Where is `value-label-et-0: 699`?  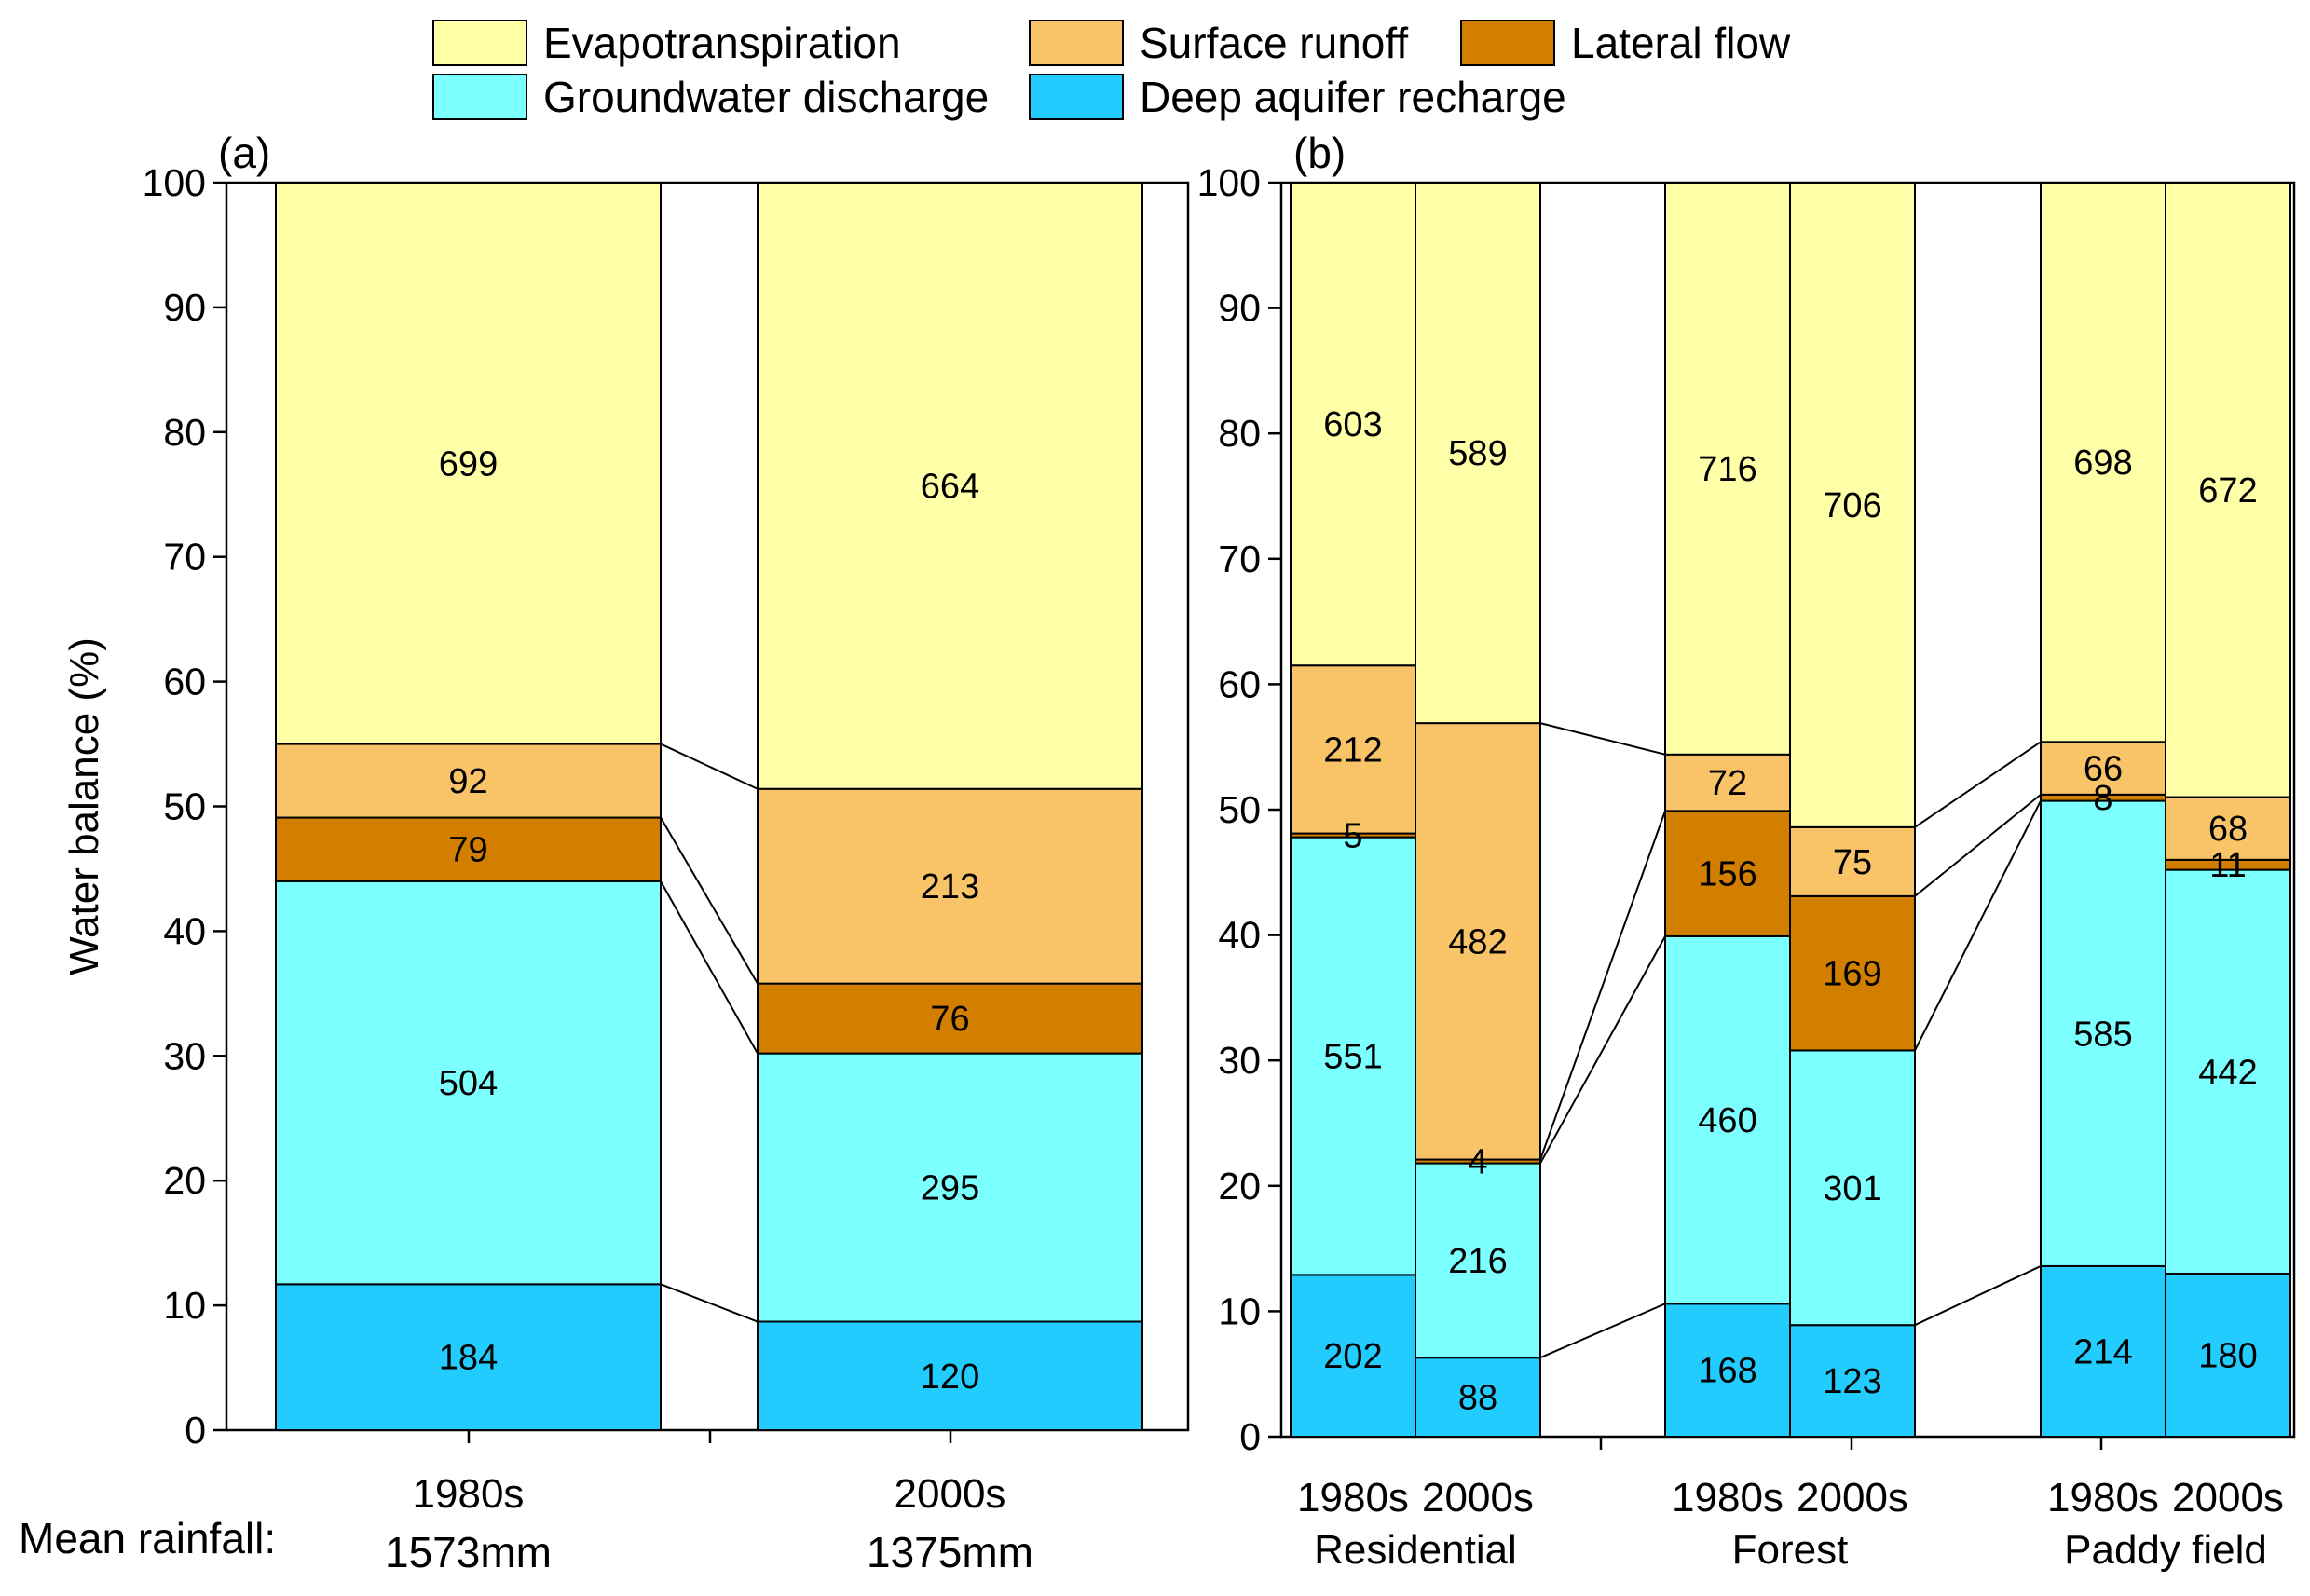
value-label-et-0: 699 is located at coordinates (468, 464).